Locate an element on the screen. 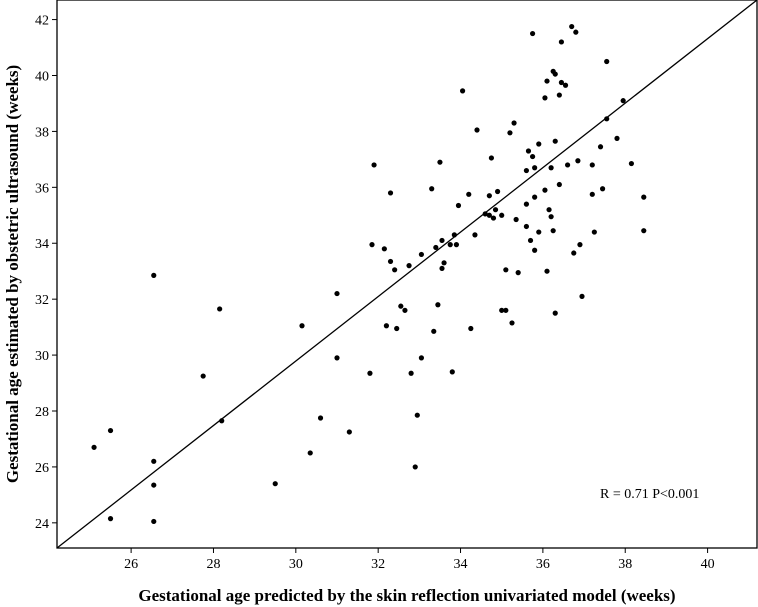  x-tick-label: 34 is located at coordinates (461, 564).